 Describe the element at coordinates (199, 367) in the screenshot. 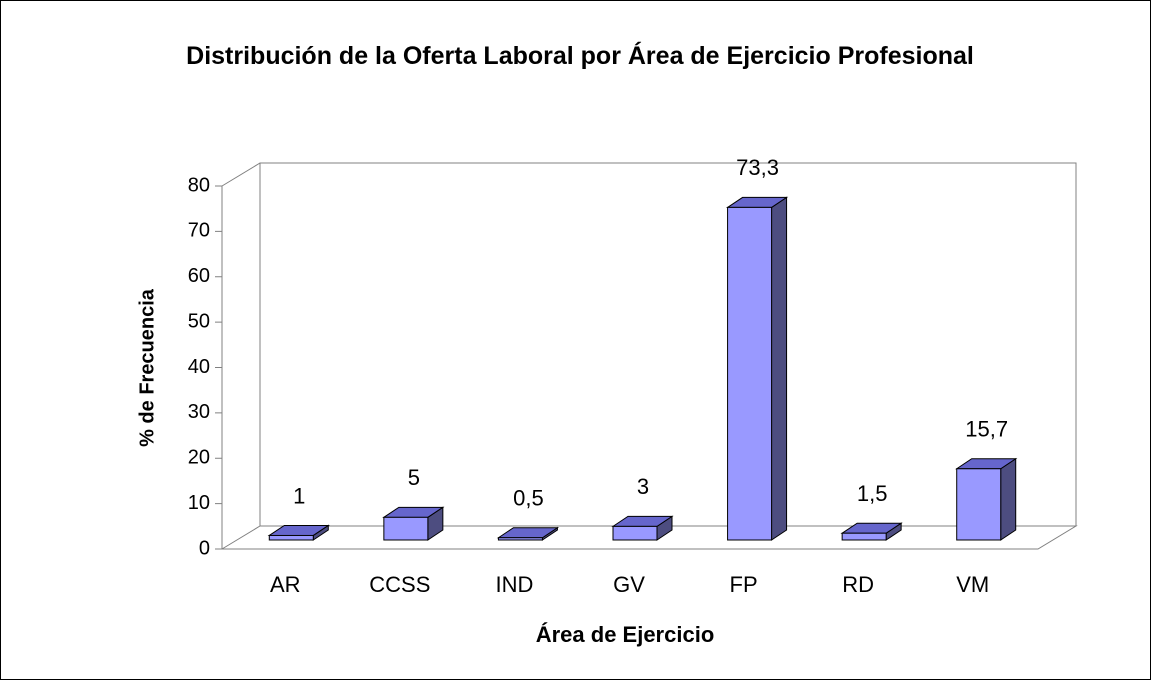

I see `y-tick-label: 40` at that location.